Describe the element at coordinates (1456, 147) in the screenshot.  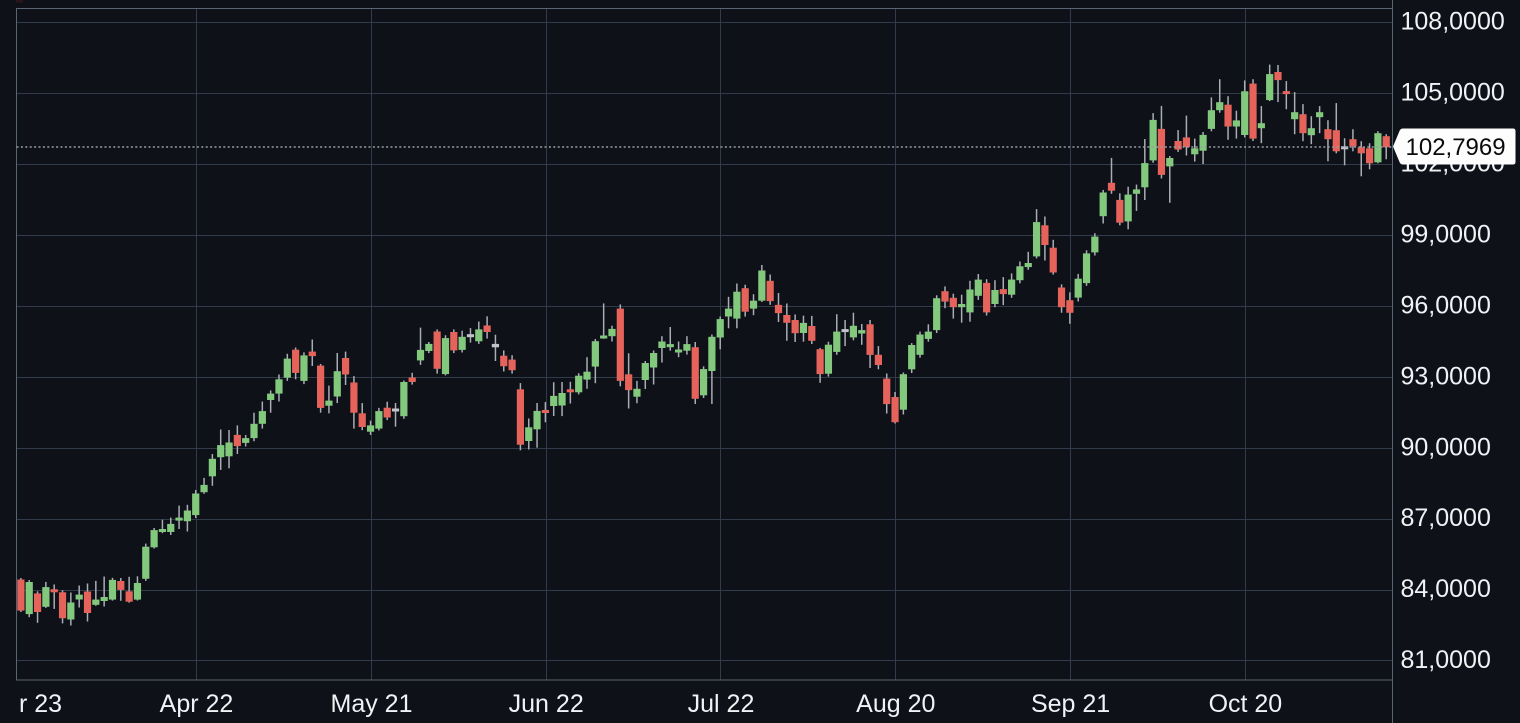
I see `svg-text: 102,7969` at that location.